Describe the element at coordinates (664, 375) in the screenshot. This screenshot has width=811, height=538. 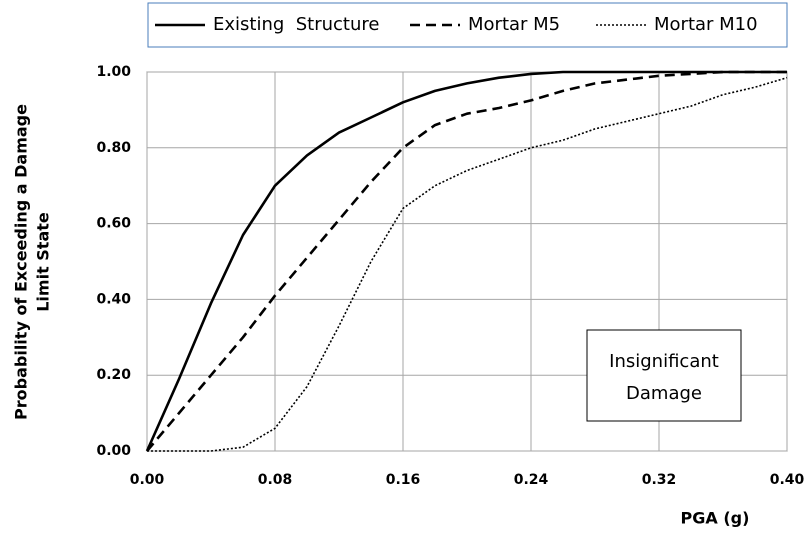
I see `annotation-box` at that location.